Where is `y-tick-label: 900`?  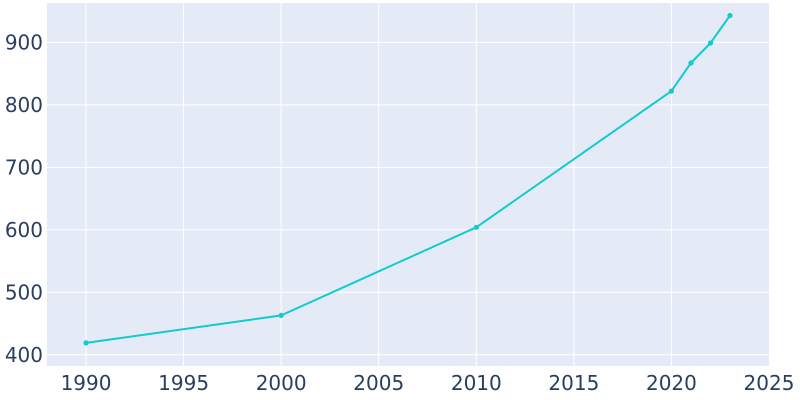
y-tick-label: 900 is located at coordinates (24, 42).